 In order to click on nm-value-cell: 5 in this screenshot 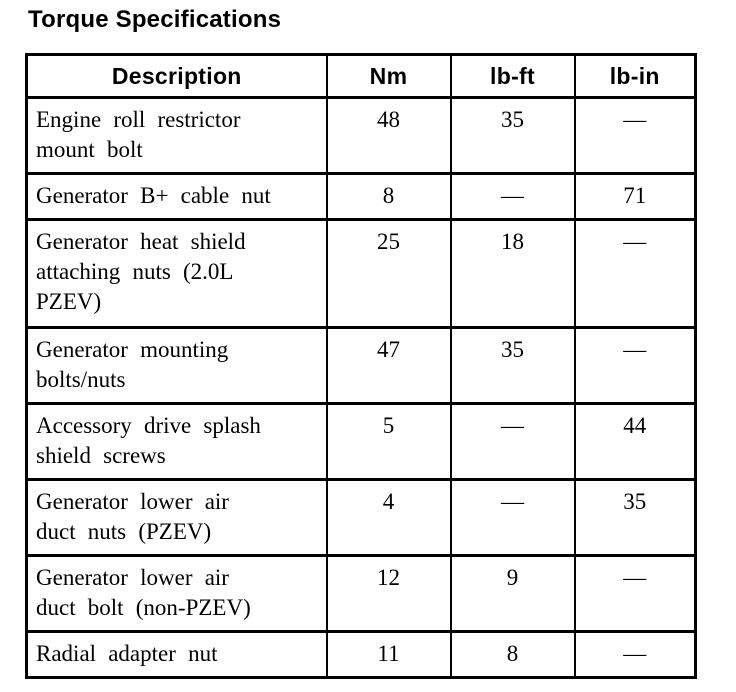, I will do `click(388, 441)`.